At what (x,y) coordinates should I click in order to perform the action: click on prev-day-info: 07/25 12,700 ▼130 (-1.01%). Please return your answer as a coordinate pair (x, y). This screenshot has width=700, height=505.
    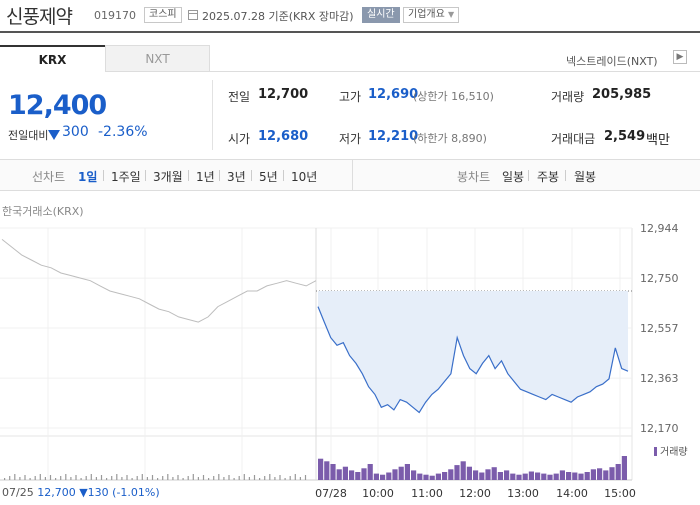
    Looking at the image, I should click on (81, 492).